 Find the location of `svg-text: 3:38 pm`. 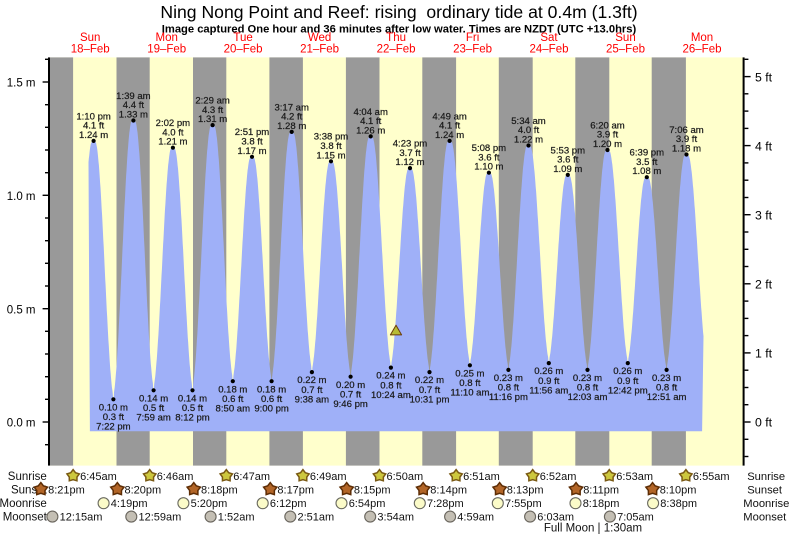

svg-text: 3:38 pm is located at coordinates (331, 137).